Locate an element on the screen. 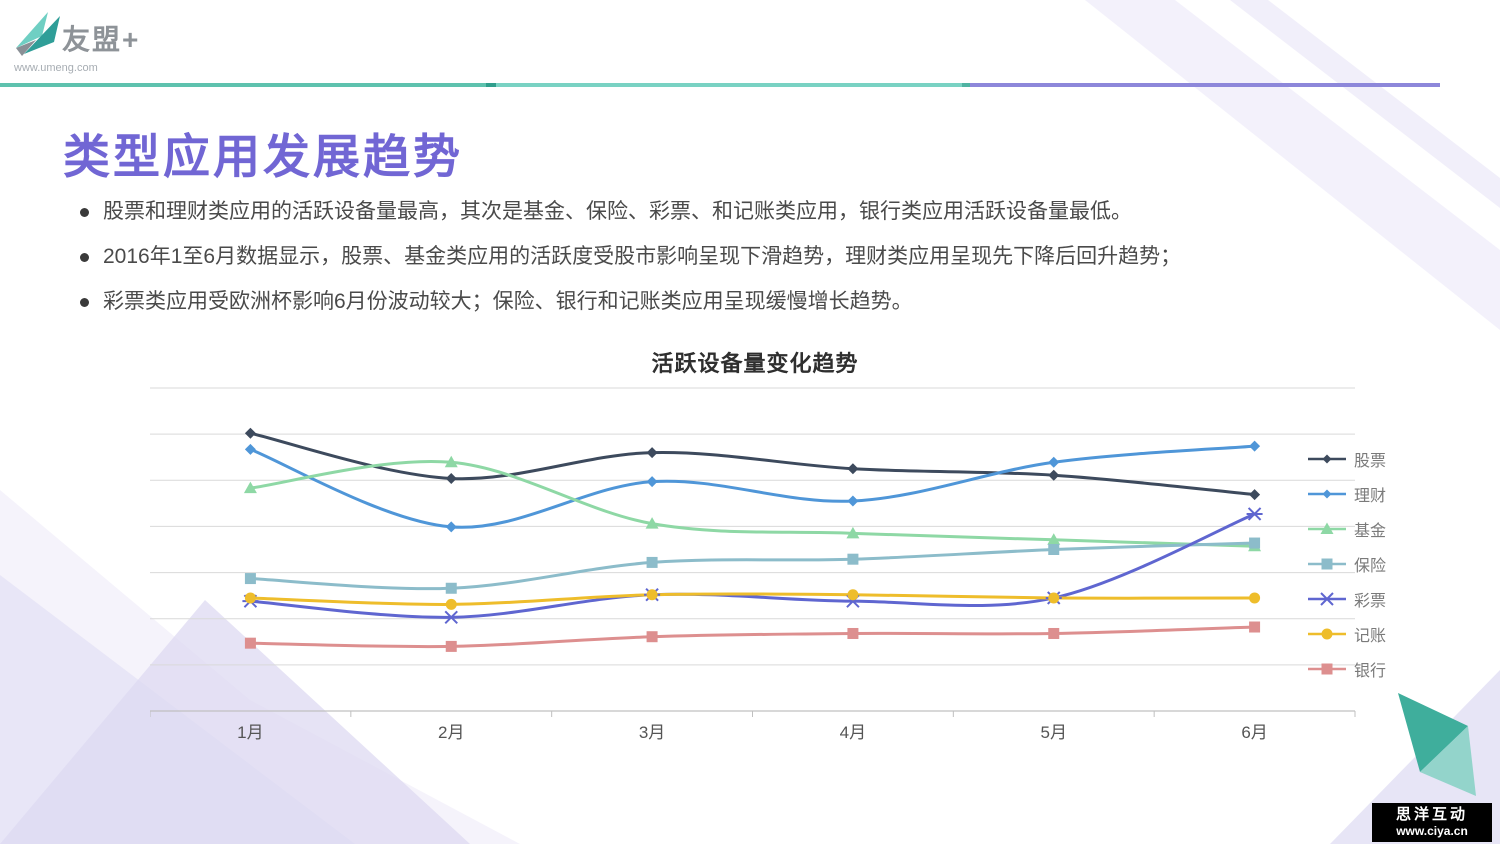 This screenshot has width=1500, height=844. x-axis-label: 4月 is located at coordinates (853, 732).